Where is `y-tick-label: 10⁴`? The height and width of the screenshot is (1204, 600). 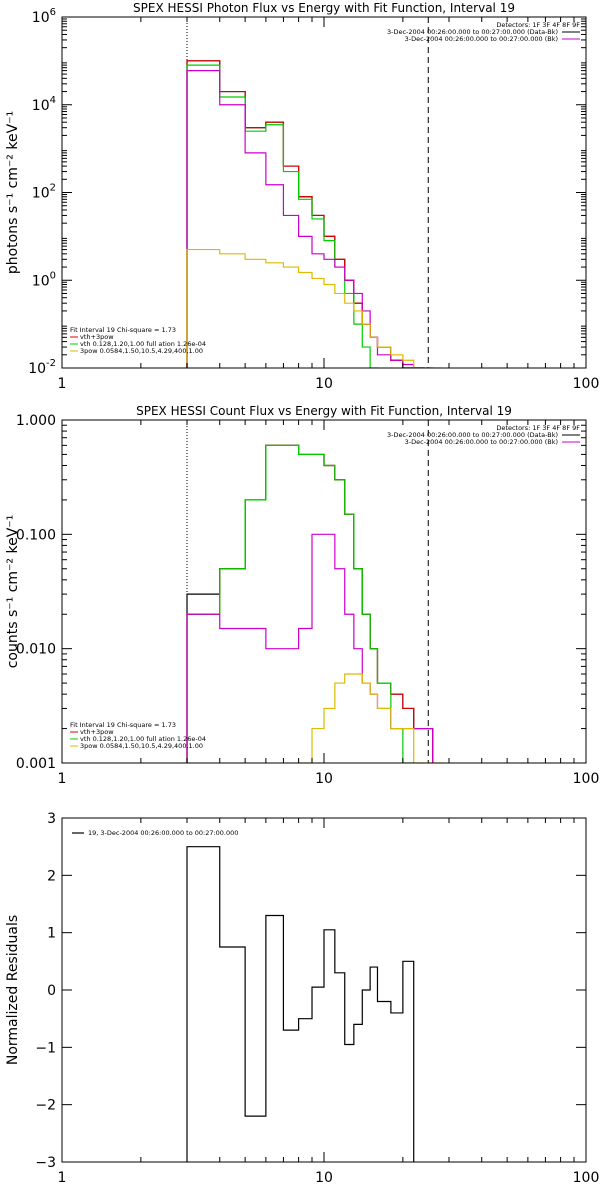 y-tick-label: 10⁴ is located at coordinates (44, 104).